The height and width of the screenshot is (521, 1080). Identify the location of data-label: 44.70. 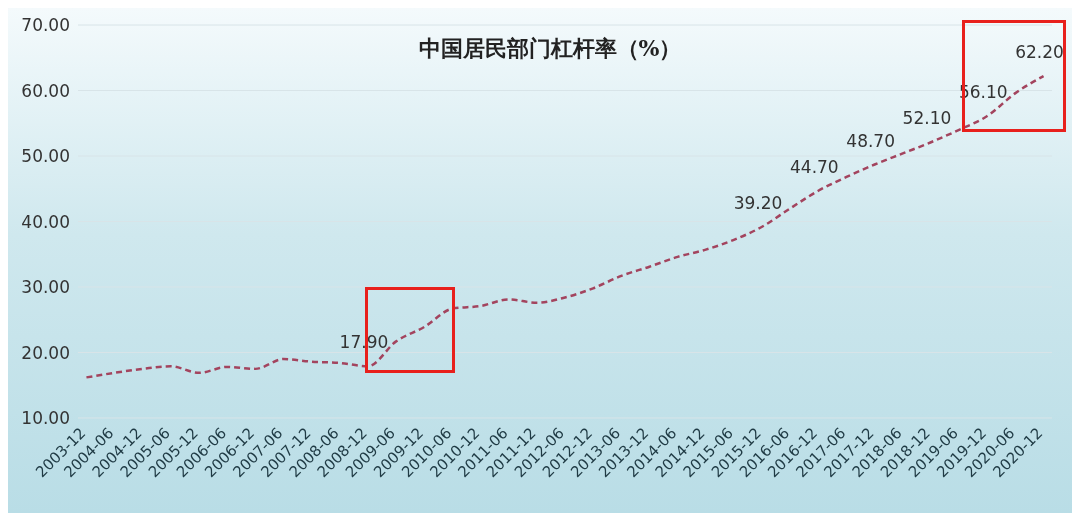
(814, 166).